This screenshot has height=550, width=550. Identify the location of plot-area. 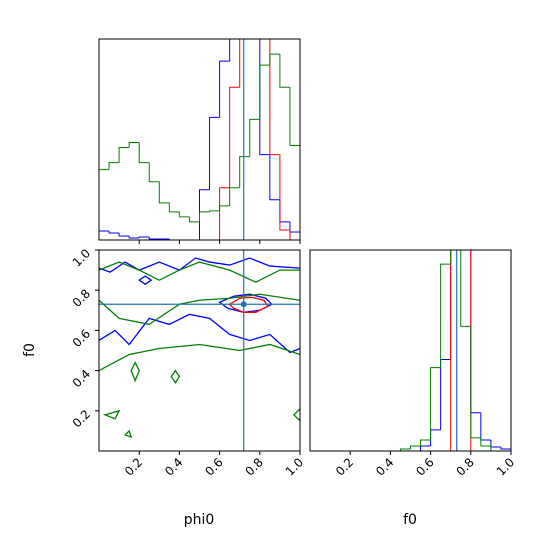
(199, 350).